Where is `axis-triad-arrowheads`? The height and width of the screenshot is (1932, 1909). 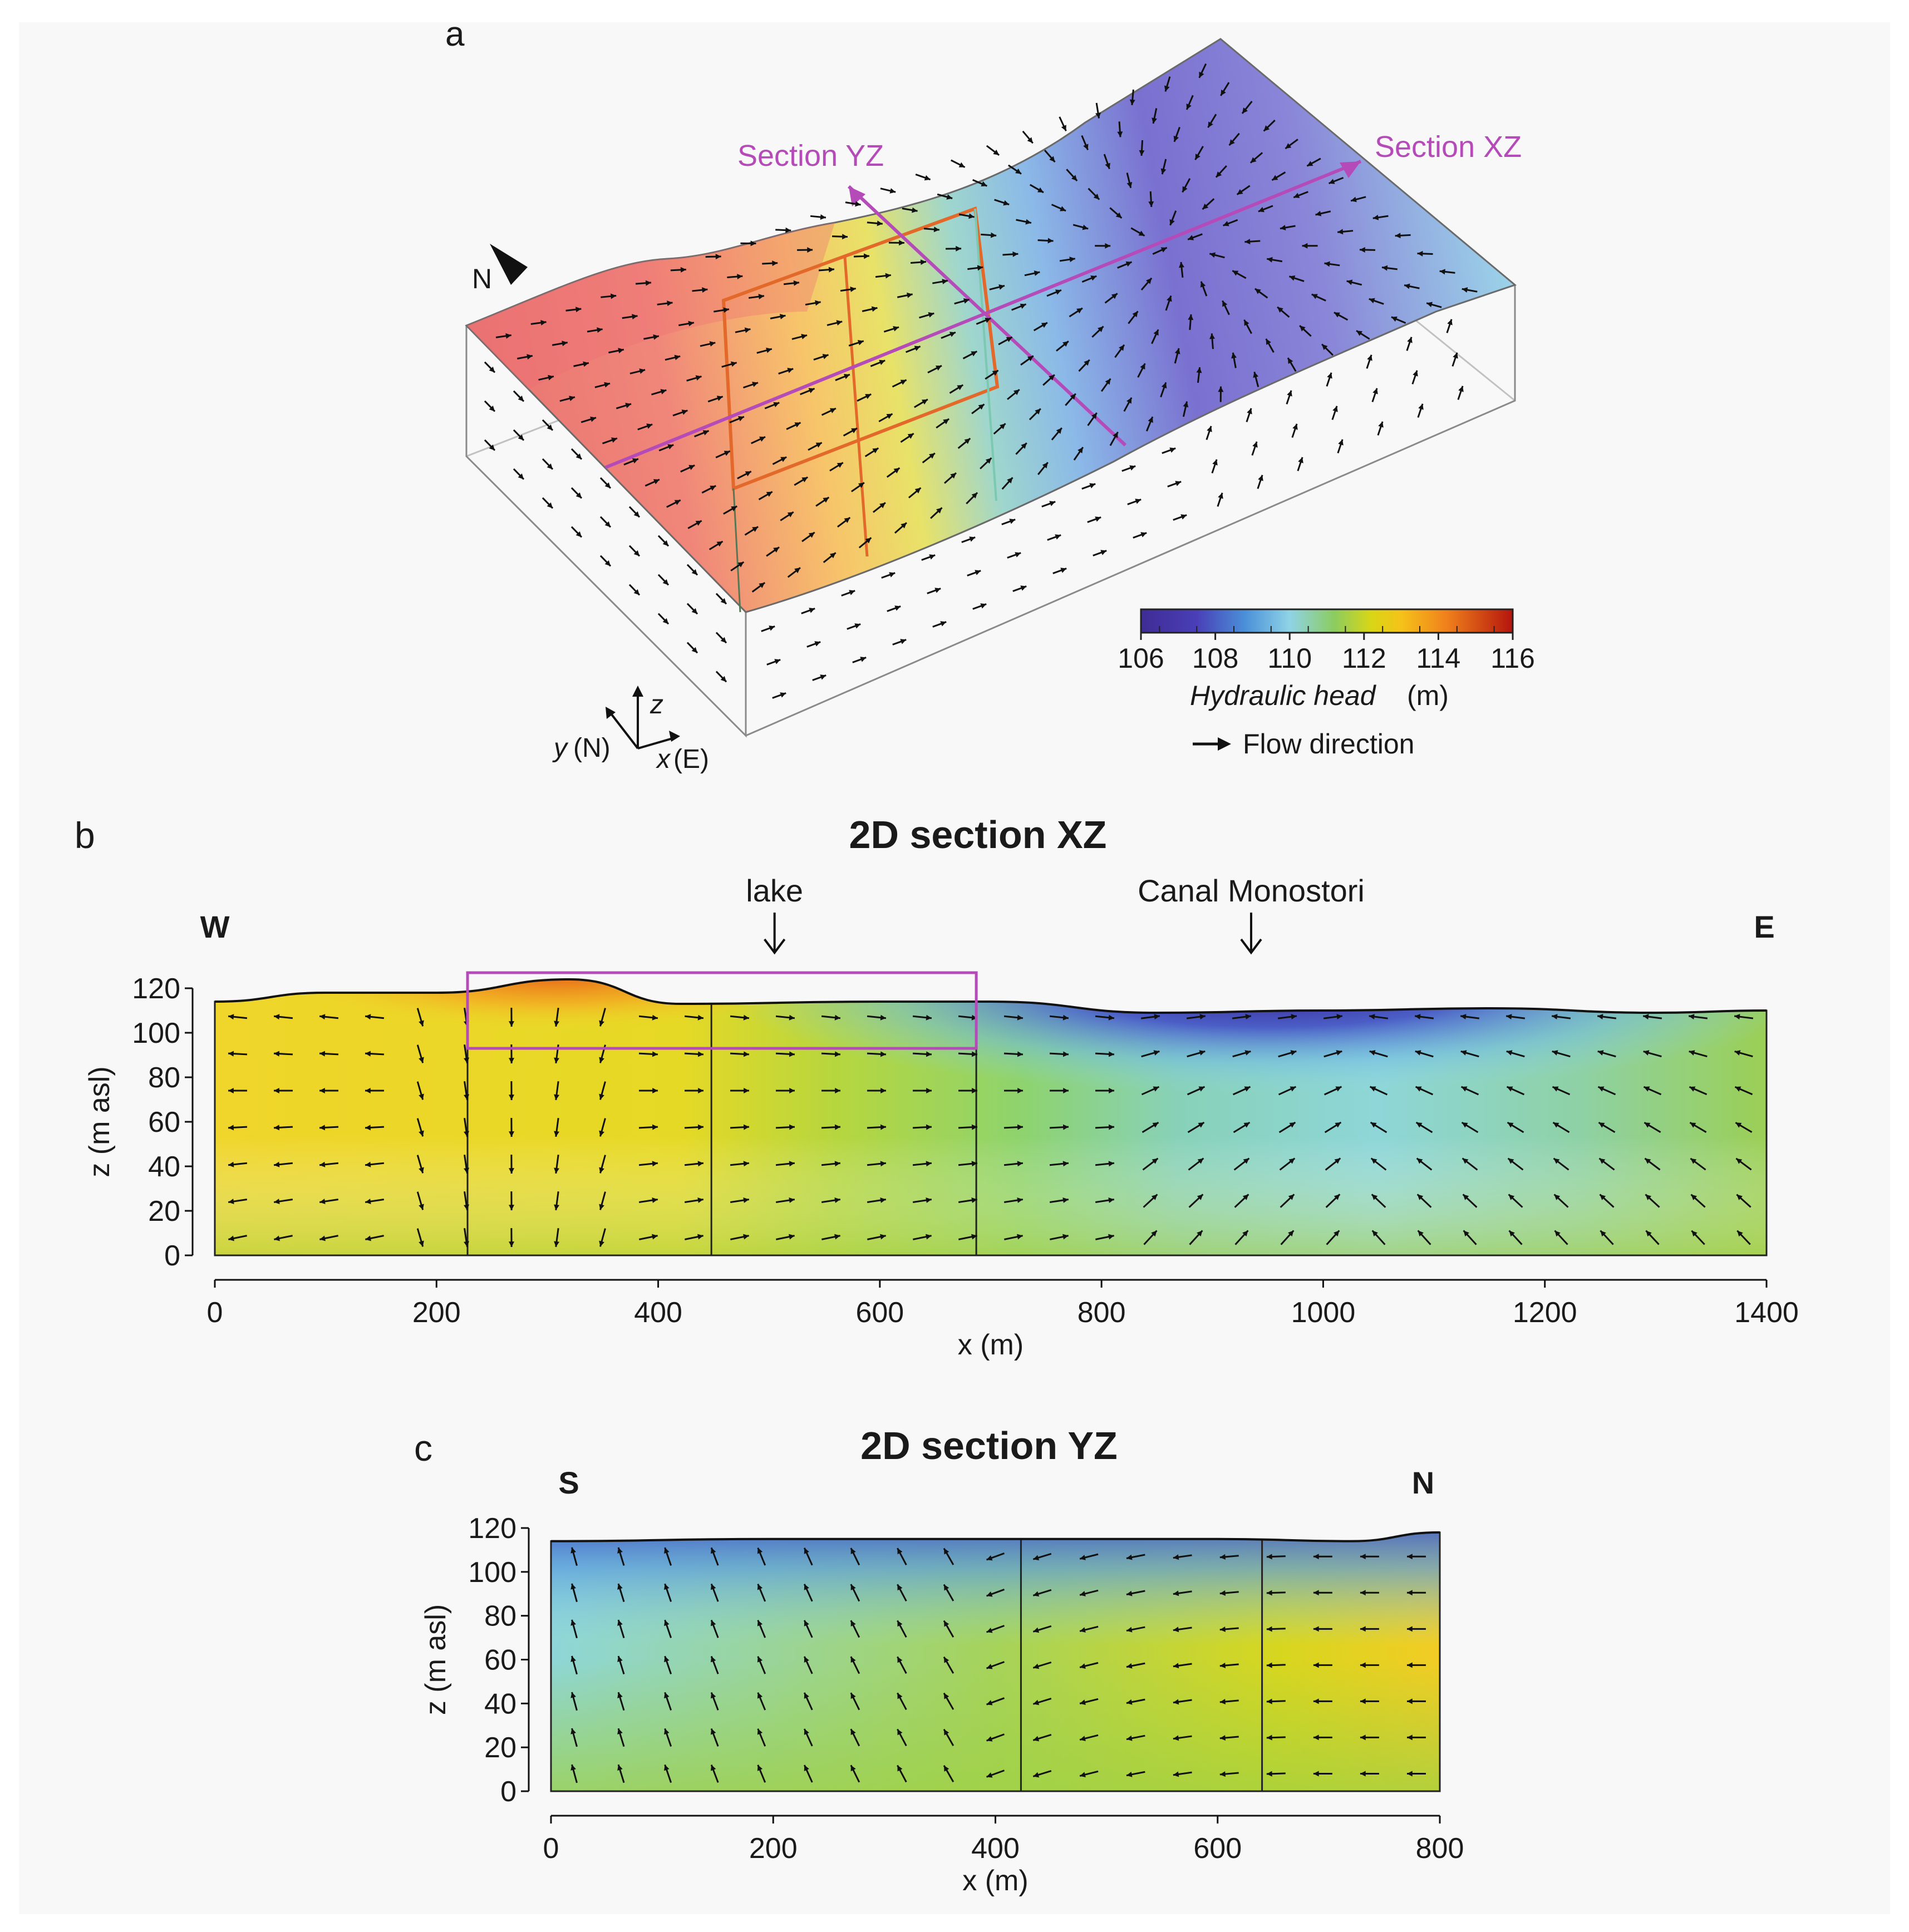
axis-triad-arrowheads is located at coordinates (643, 714).